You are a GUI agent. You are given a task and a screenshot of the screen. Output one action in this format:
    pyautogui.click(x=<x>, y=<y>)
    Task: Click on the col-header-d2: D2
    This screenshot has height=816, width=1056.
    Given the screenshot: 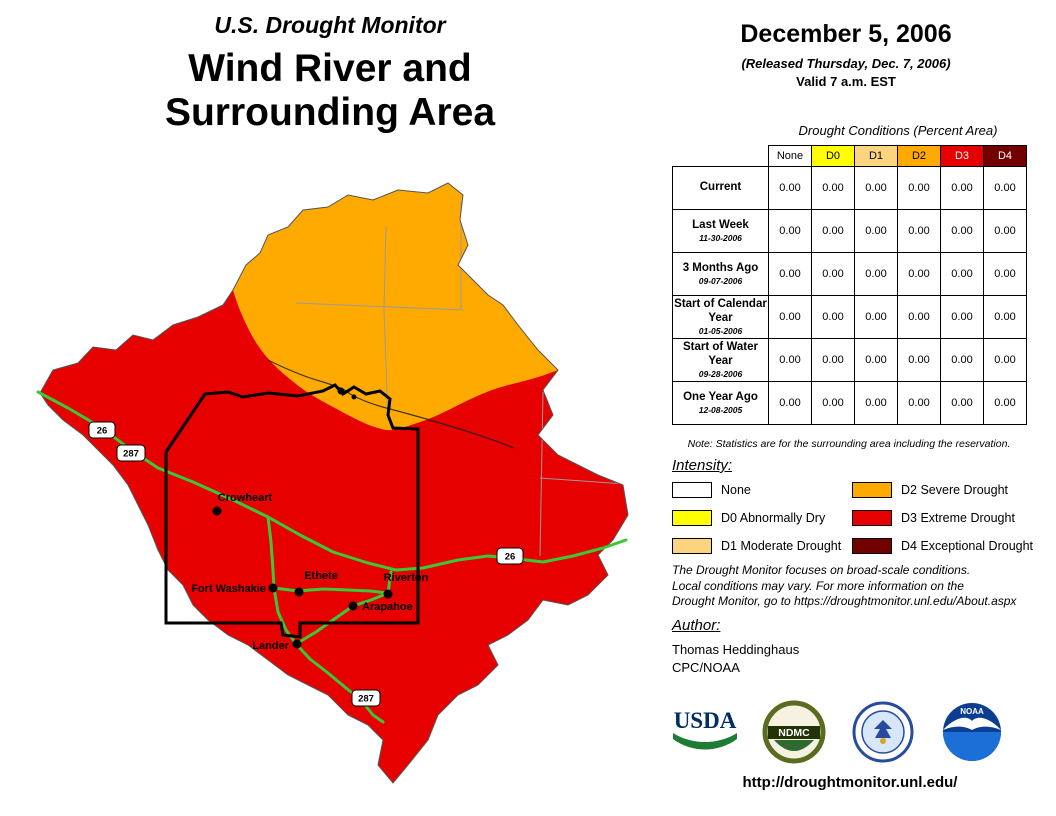 What is the action you would take?
    pyautogui.click(x=919, y=156)
    